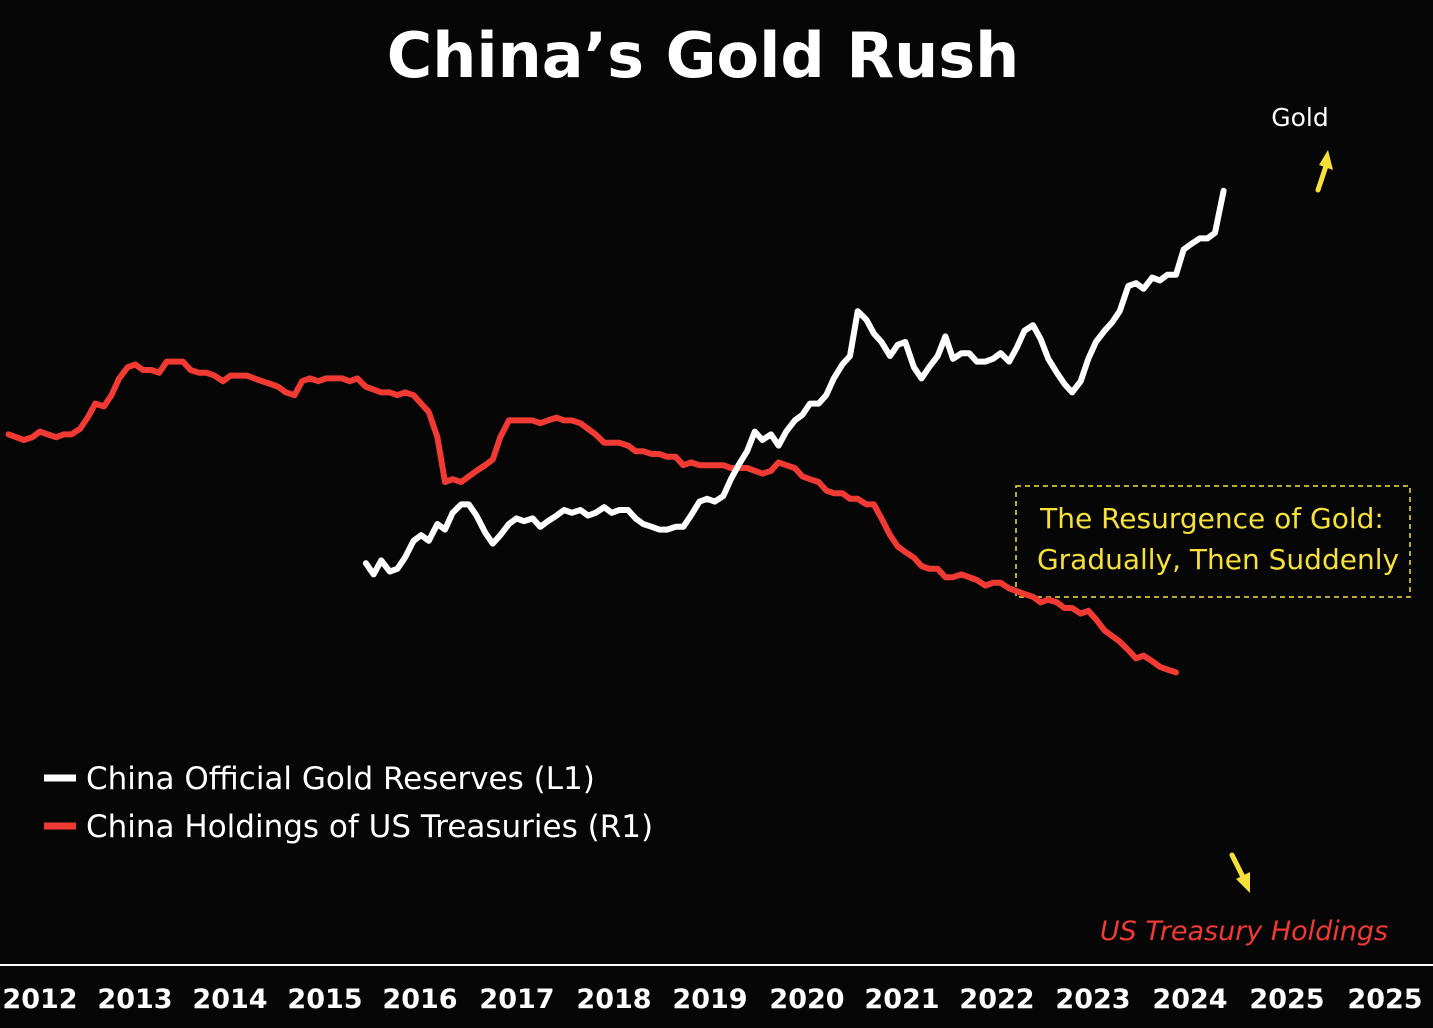 This screenshot has height=1028, width=1433. Describe the element at coordinates (996, 999) in the screenshot. I see `x-tick-label: 2022` at that location.